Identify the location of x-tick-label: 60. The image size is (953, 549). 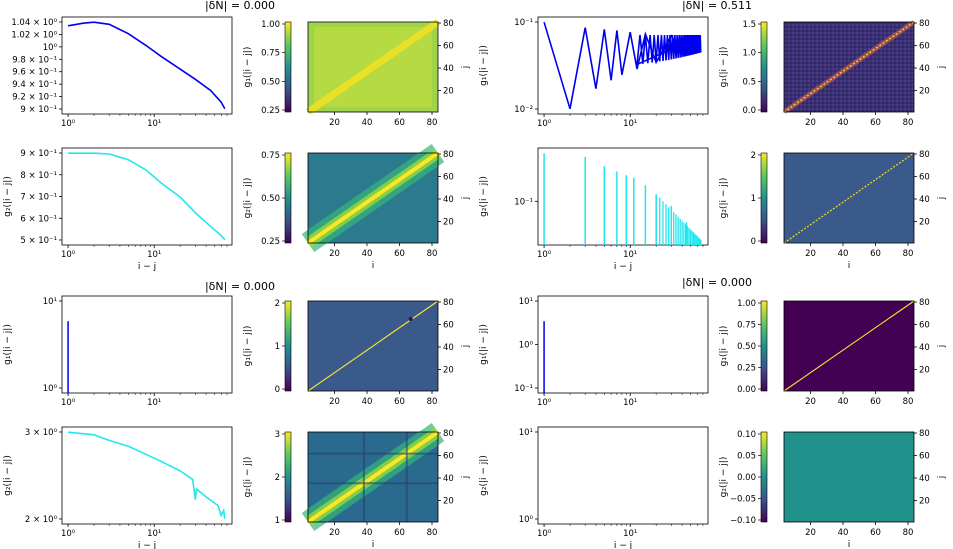
(875, 254).